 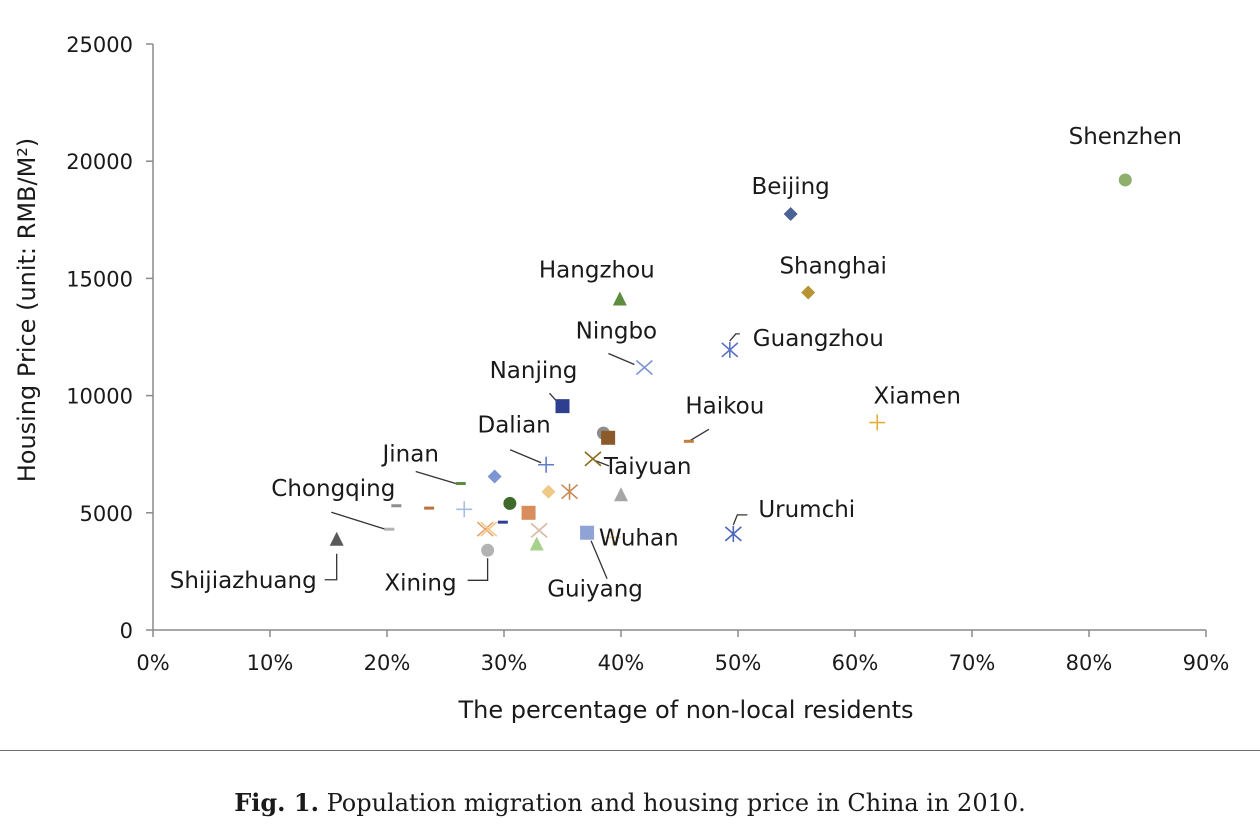 I want to click on guangzhou-label: Guangzhou, so click(x=818, y=339).